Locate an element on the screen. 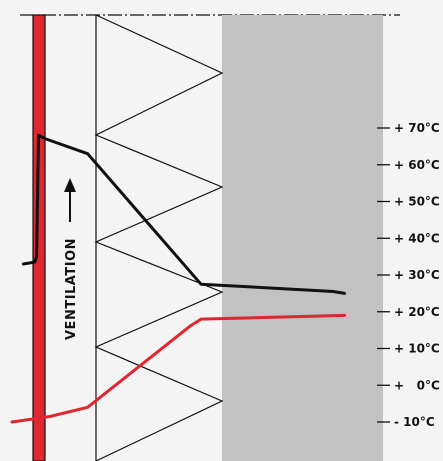  ventilation-arrow-icon is located at coordinates (70, 185).